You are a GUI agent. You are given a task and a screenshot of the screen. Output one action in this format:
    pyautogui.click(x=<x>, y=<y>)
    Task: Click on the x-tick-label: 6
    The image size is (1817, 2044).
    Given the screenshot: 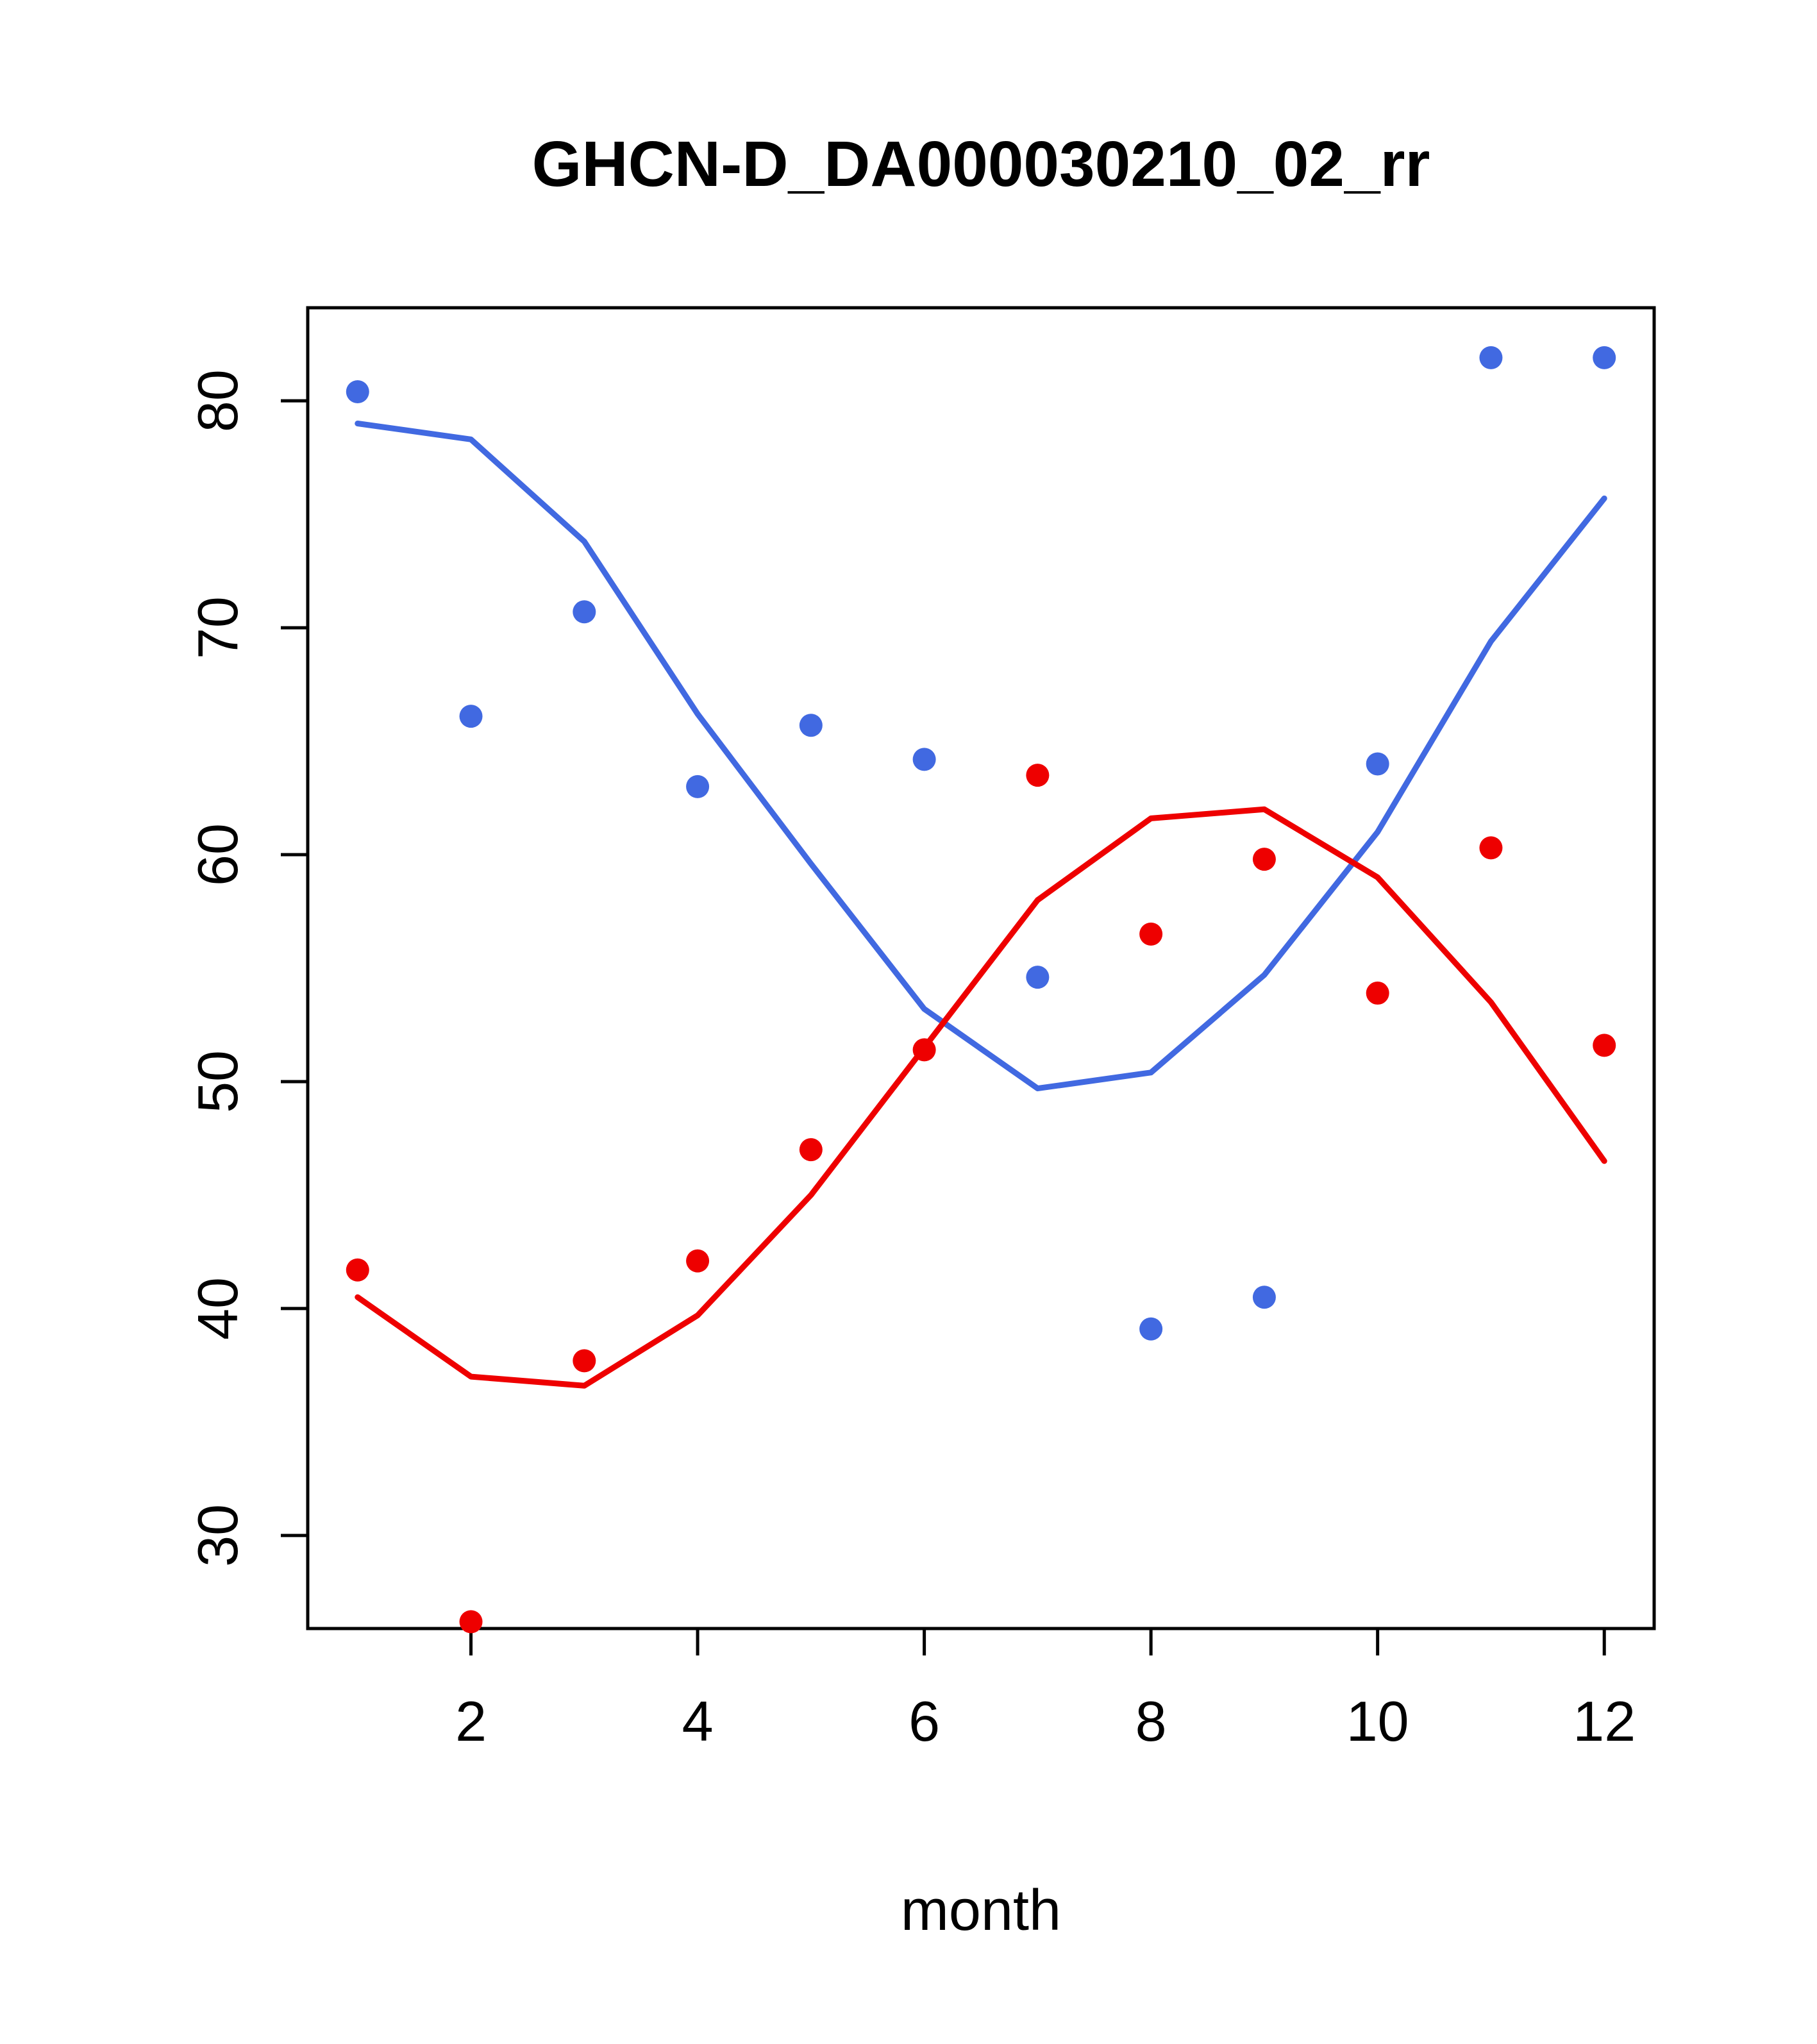 What is the action you would take?
    pyautogui.click(x=924, y=1721)
    